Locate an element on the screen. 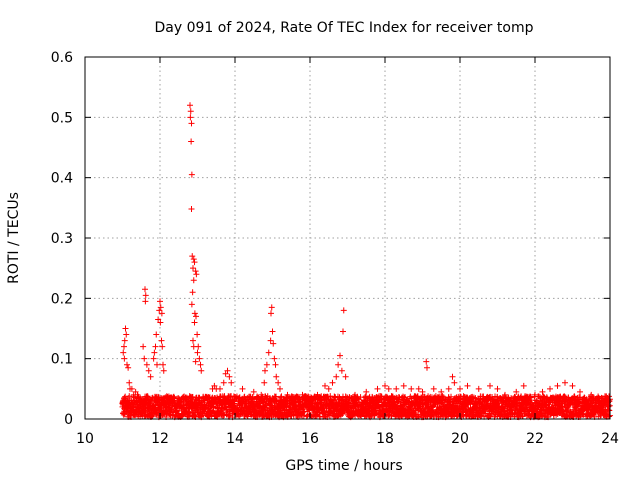 This screenshot has height=480, width=640. x-tick-label: 16 is located at coordinates (310, 439).